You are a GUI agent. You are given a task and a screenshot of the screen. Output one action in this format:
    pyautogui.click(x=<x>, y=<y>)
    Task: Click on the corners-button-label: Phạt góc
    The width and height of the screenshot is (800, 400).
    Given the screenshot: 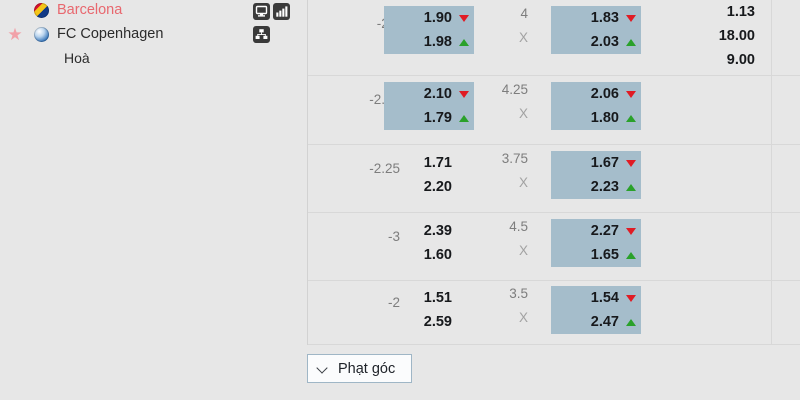 What is the action you would take?
    pyautogui.click(x=367, y=368)
    